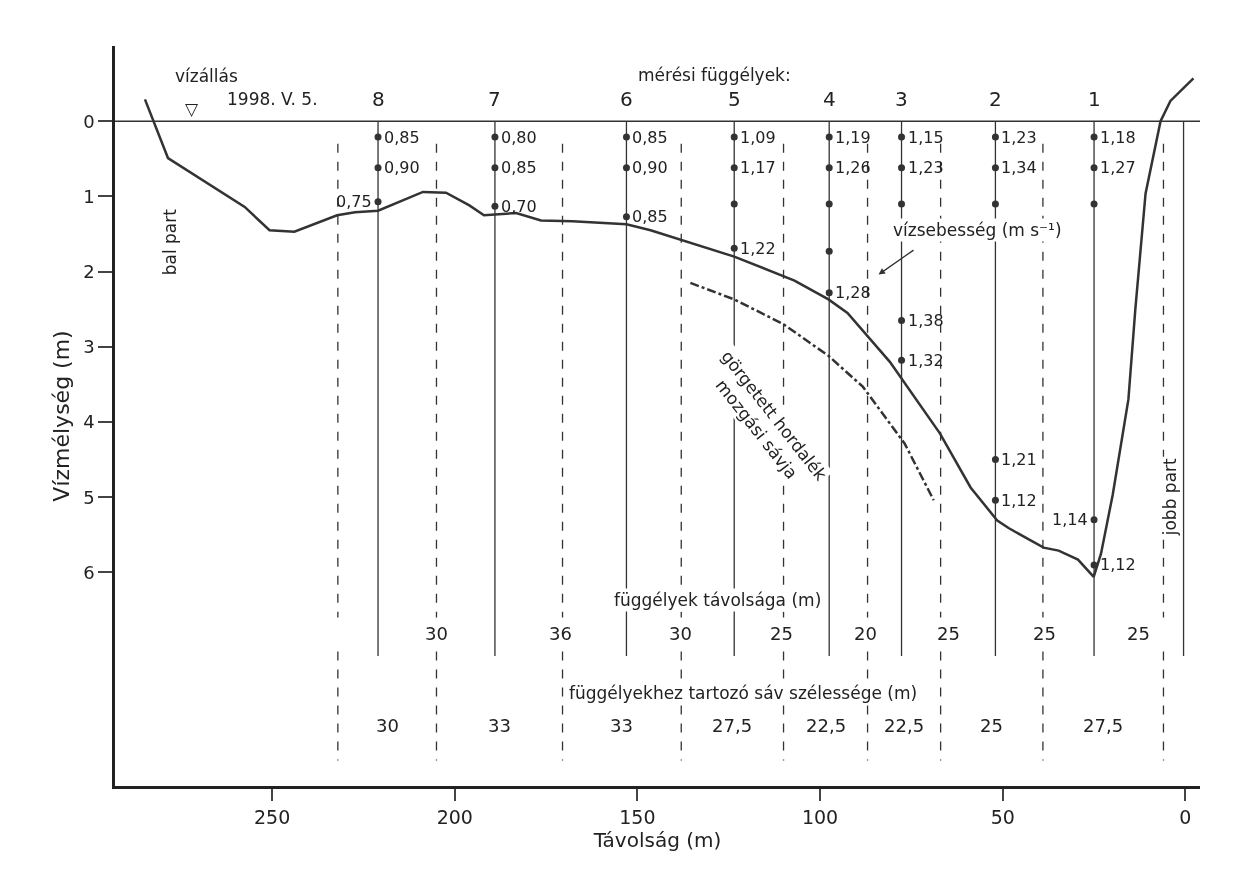 The height and width of the screenshot is (879, 1254). What do you see at coordinates (626, 99) in the screenshot?
I see `annotation: 6` at bounding box center [626, 99].